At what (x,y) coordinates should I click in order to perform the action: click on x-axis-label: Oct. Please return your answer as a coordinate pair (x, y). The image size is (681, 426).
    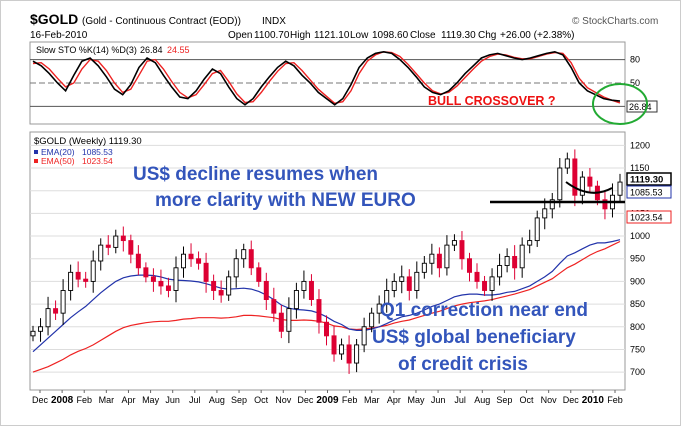
    Looking at the image, I should click on (527, 400).